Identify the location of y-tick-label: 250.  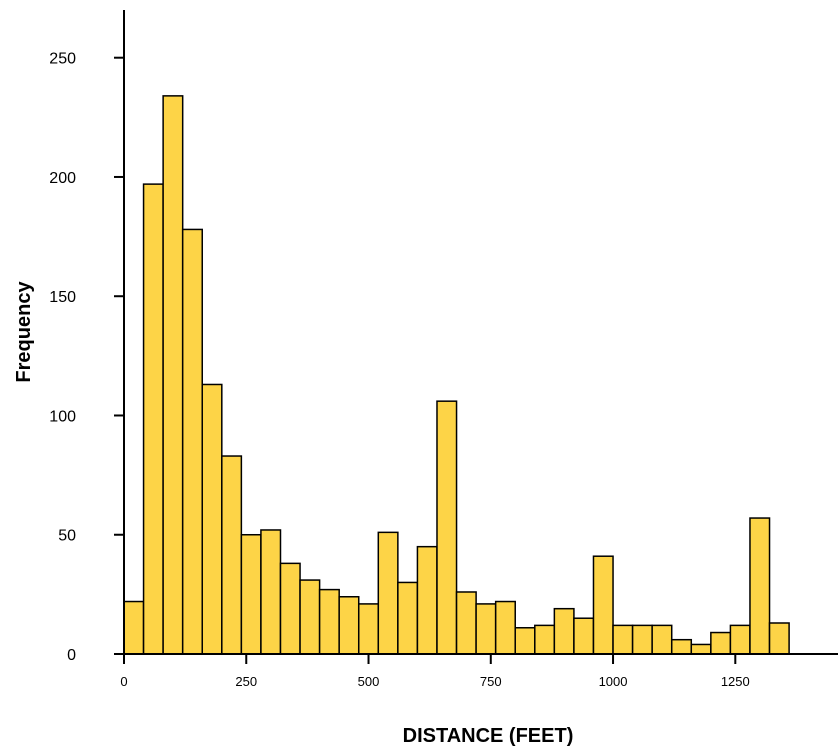
(62, 59).